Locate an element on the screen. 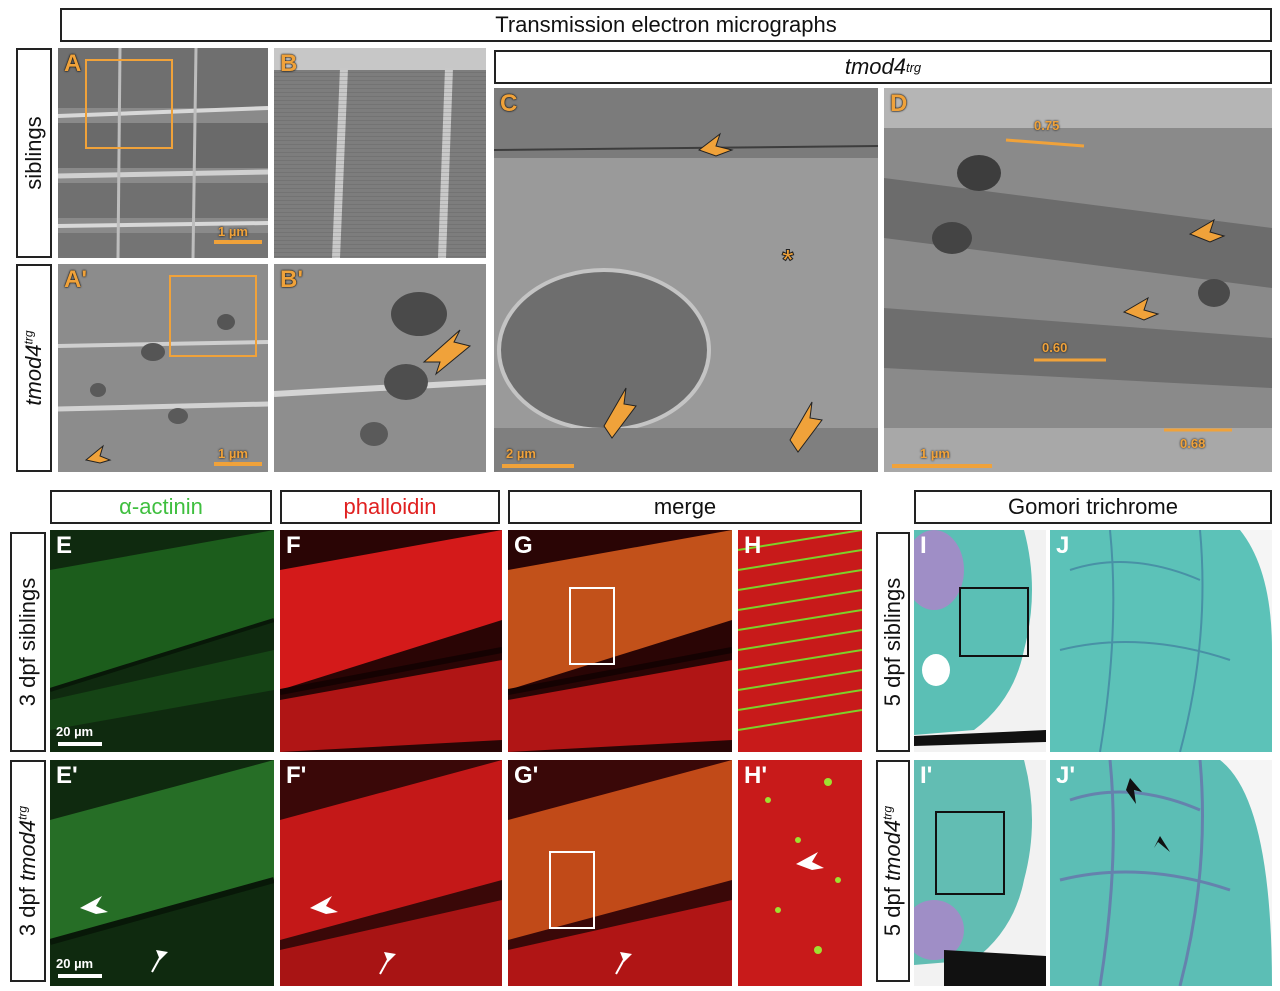  actinin-header: α-actinin is located at coordinates (161, 507).